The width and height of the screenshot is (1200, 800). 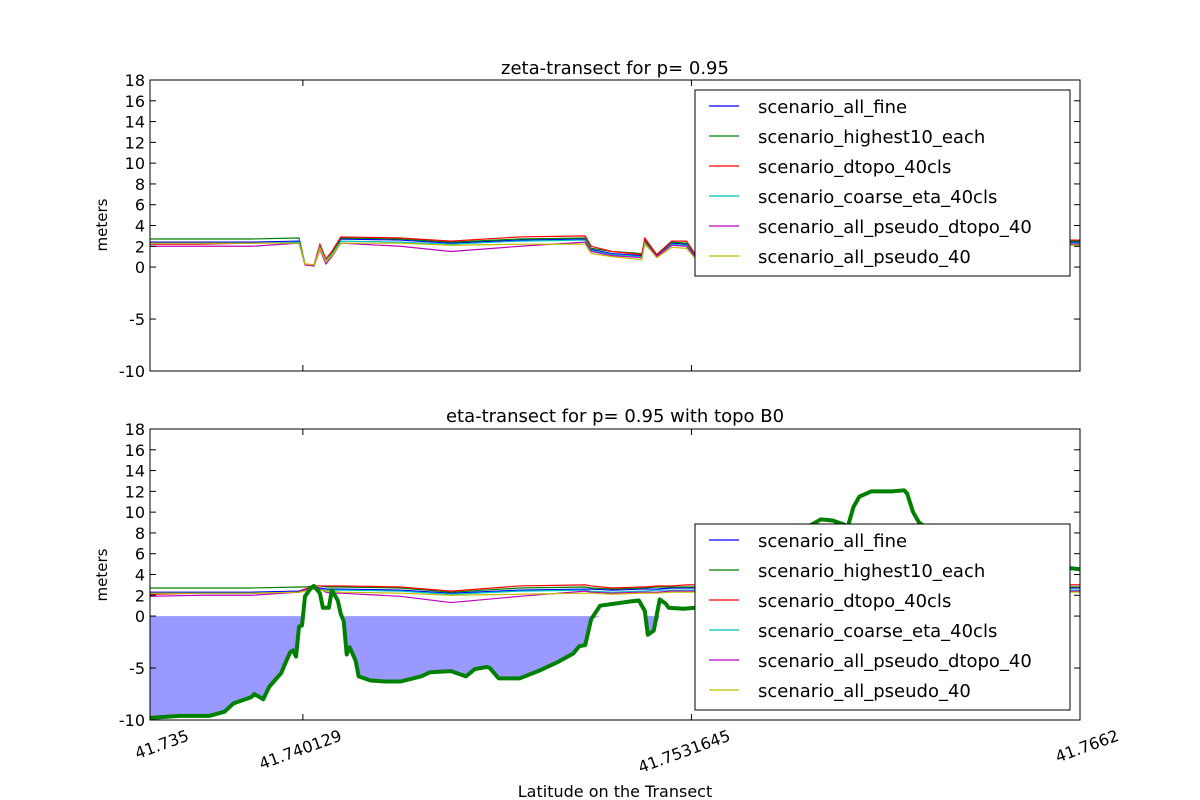 What do you see at coordinates (615, 667) in the screenshot?
I see `water-fill-area` at bounding box center [615, 667].